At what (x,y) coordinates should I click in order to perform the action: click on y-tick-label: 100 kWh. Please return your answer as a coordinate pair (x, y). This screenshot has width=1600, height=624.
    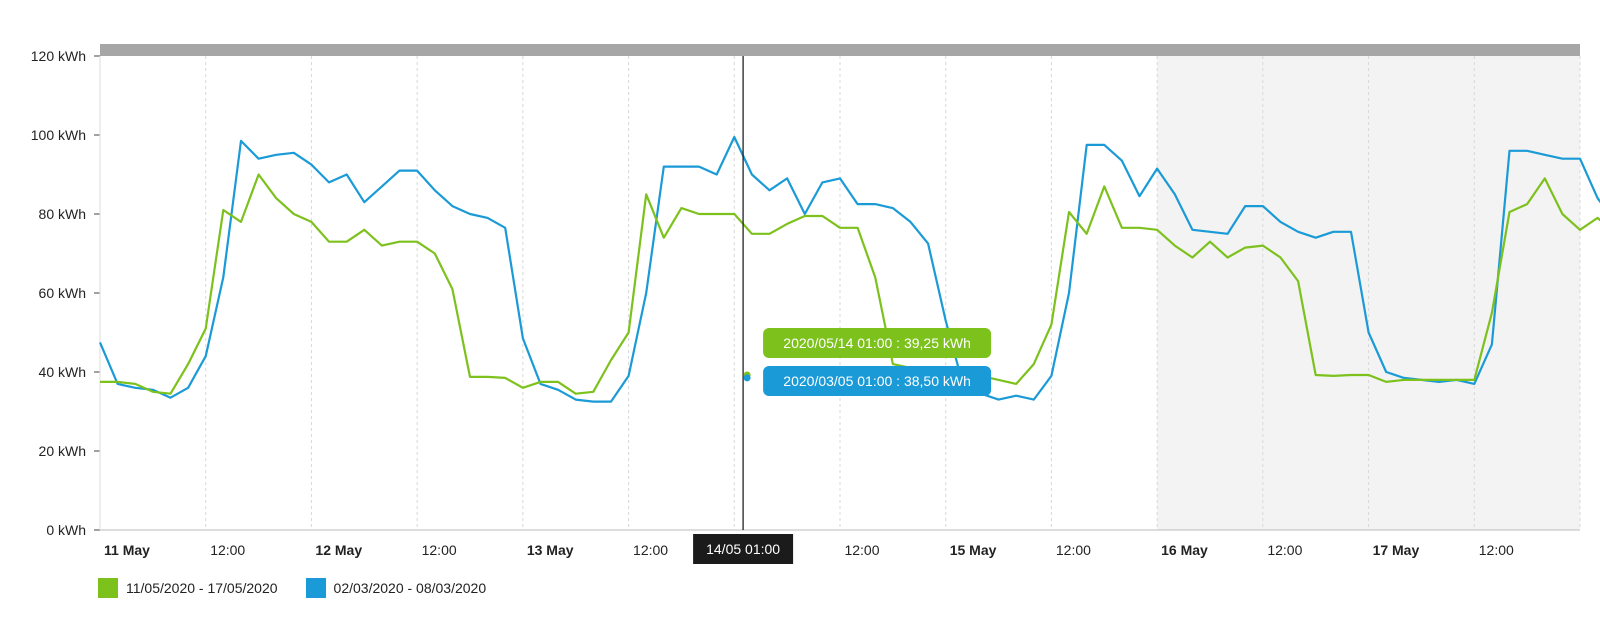
    Looking at the image, I should click on (58, 135).